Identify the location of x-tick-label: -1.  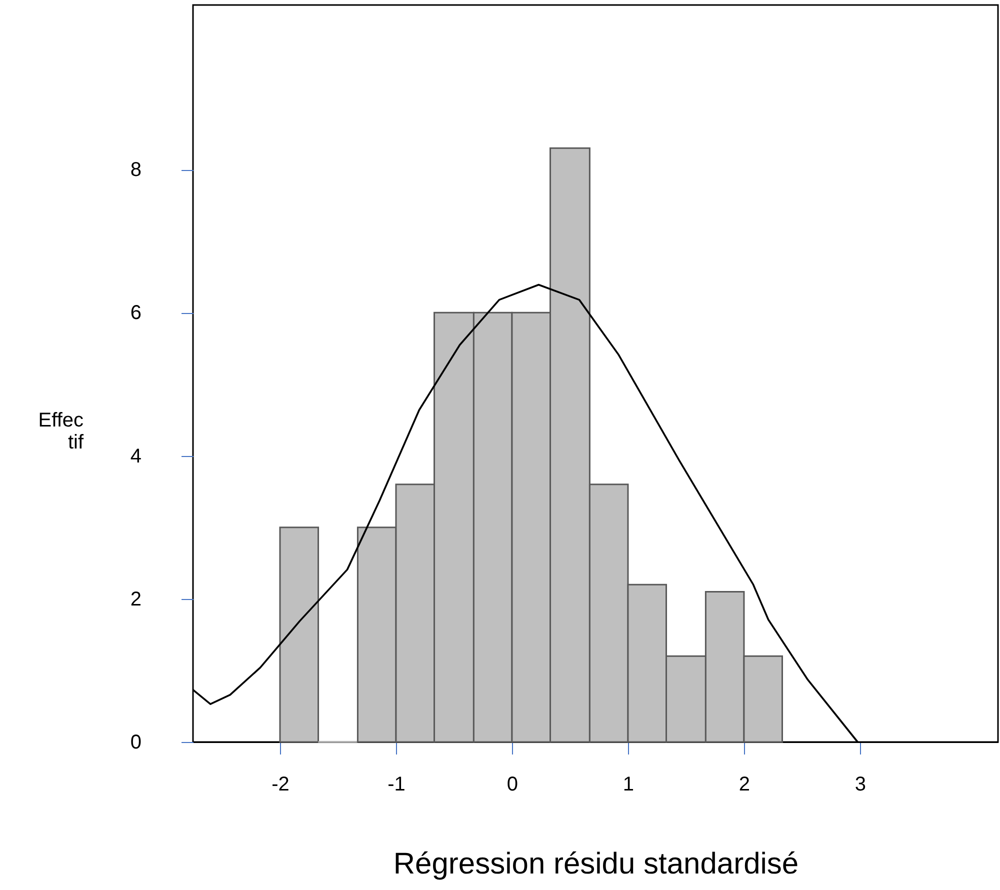
(397, 785).